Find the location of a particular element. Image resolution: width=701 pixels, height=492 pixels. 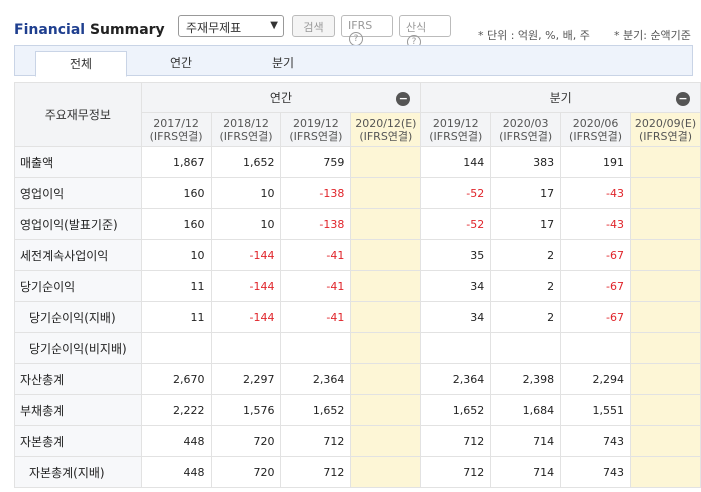

table-row: 자산총계 2,670 2,297 2,364 2,364 2,398 2,294 is located at coordinates (357, 379).